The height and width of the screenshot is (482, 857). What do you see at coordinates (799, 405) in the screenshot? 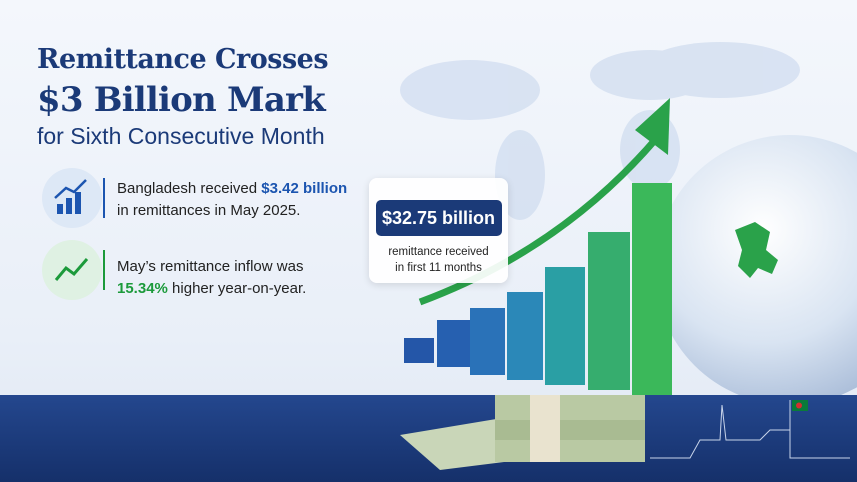
I see `flag-circle` at bounding box center [799, 405].